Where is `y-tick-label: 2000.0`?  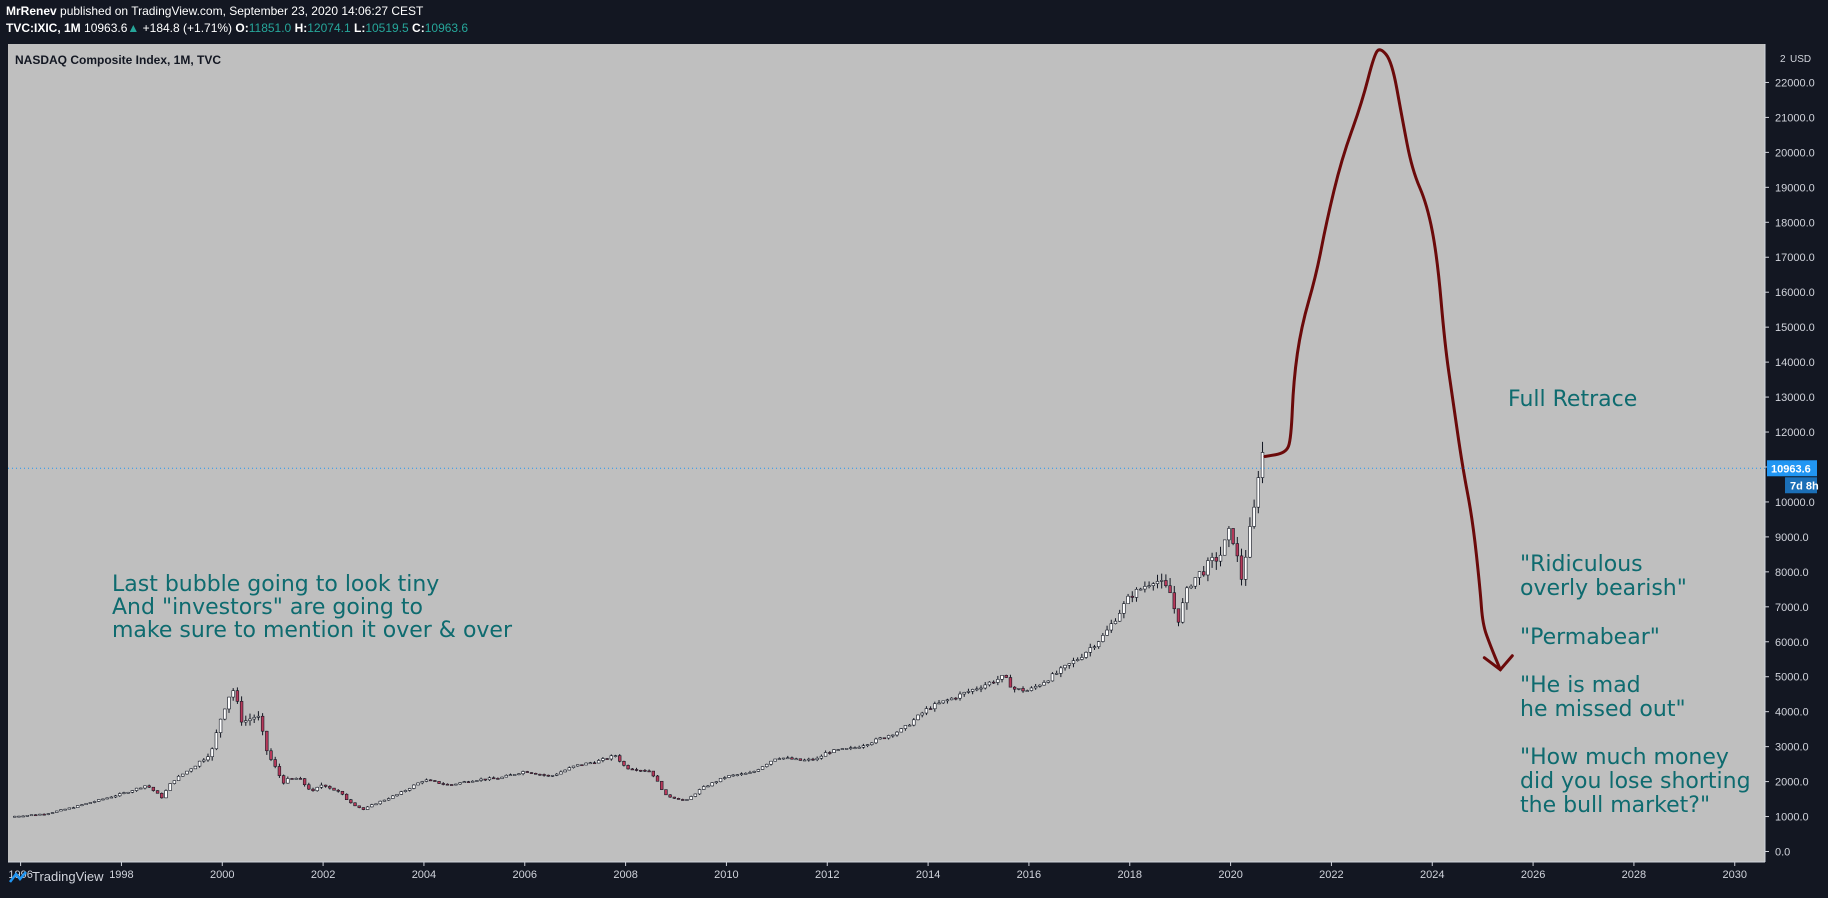
y-tick-label: 2000.0 is located at coordinates (1792, 783).